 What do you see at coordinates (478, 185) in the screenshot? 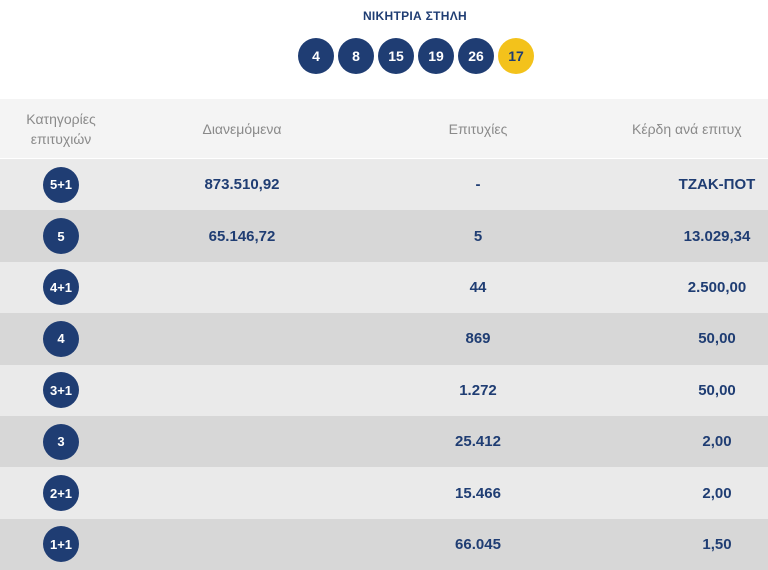
I see `winners-cell: -` at bounding box center [478, 185].